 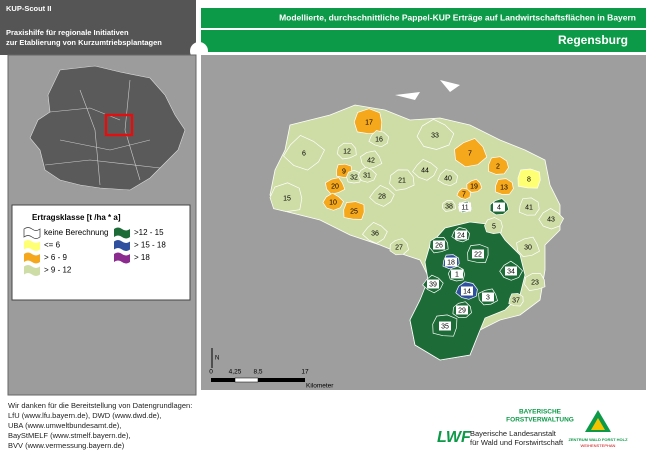 What do you see at coordinates (540, 412) in the screenshot?
I see `logo-text: BAYERISCHE` at bounding box center [540, 412].